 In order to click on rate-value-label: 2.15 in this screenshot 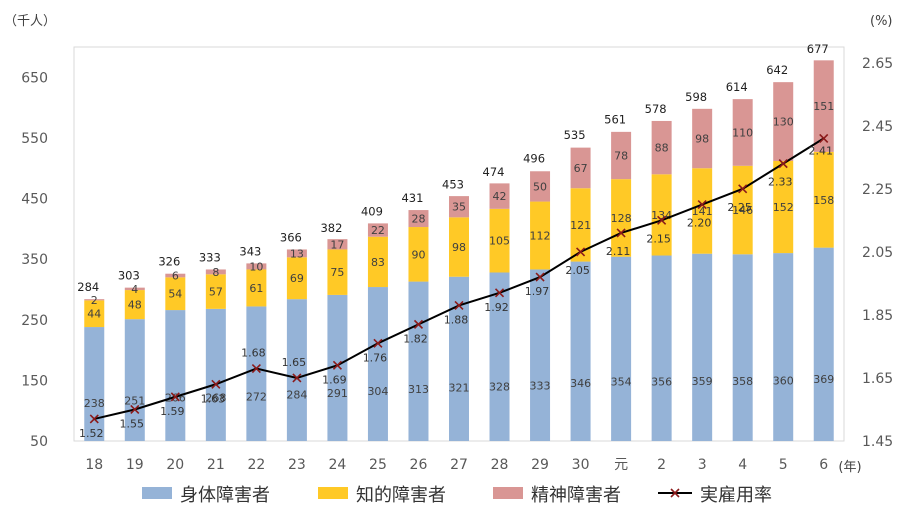, I will do `click(658, 238)`.